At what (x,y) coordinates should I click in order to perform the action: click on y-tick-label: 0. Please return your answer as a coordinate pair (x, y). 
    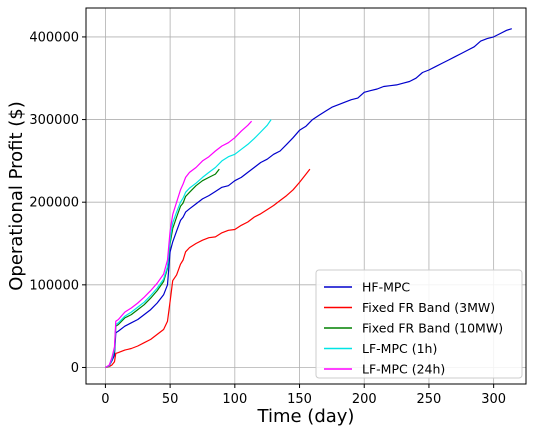
    Looking at the image, I should click on (75, 368).